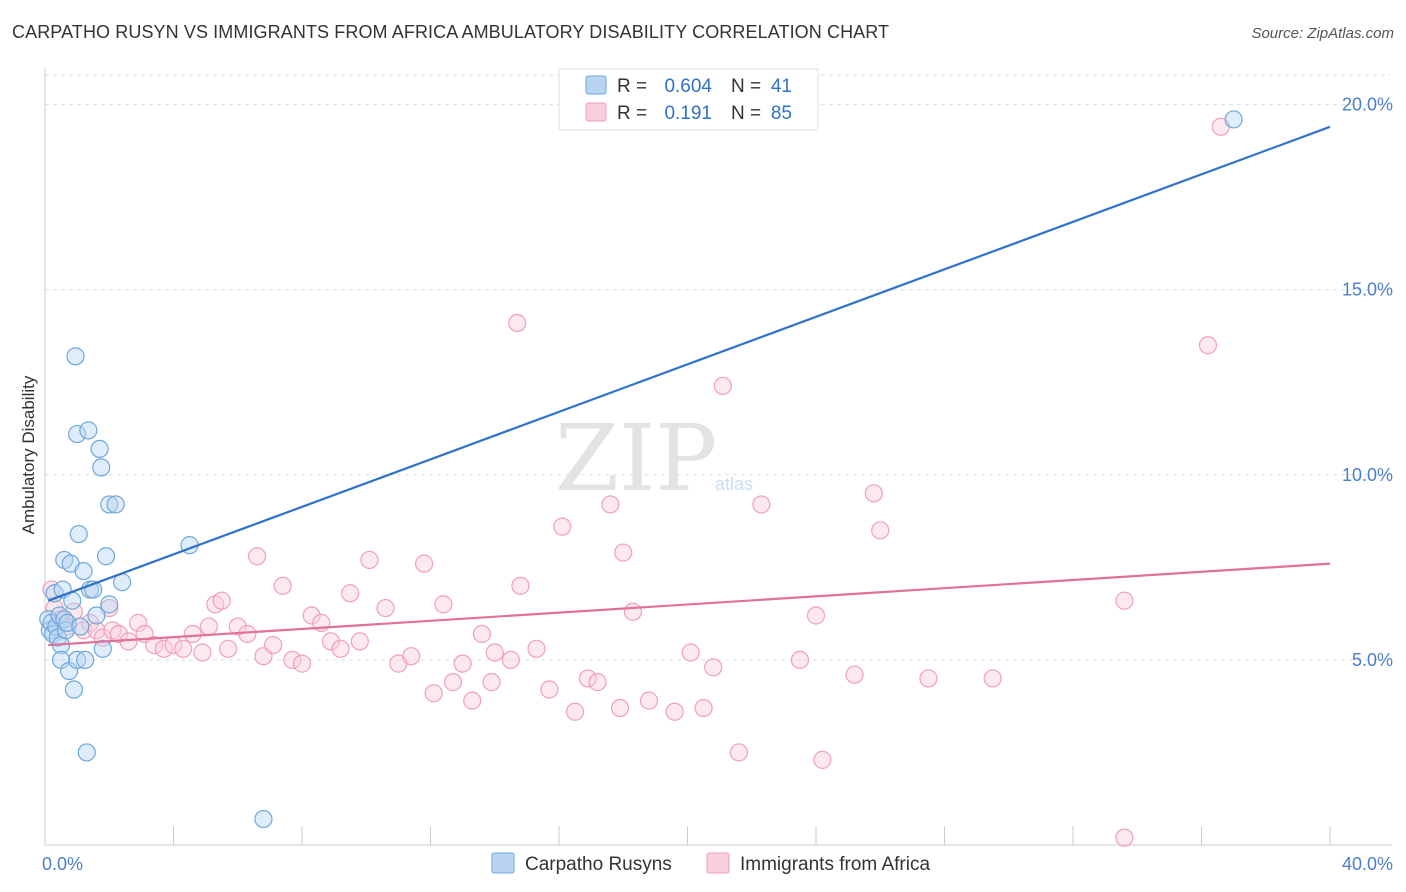 Image resolution: width=1406 pixels, height=892 pixels. What do you see at coordinates (1367, 105) in the screenshot?
I see `y-tick-label: 20.0%` at bounding box center [1367, 105].